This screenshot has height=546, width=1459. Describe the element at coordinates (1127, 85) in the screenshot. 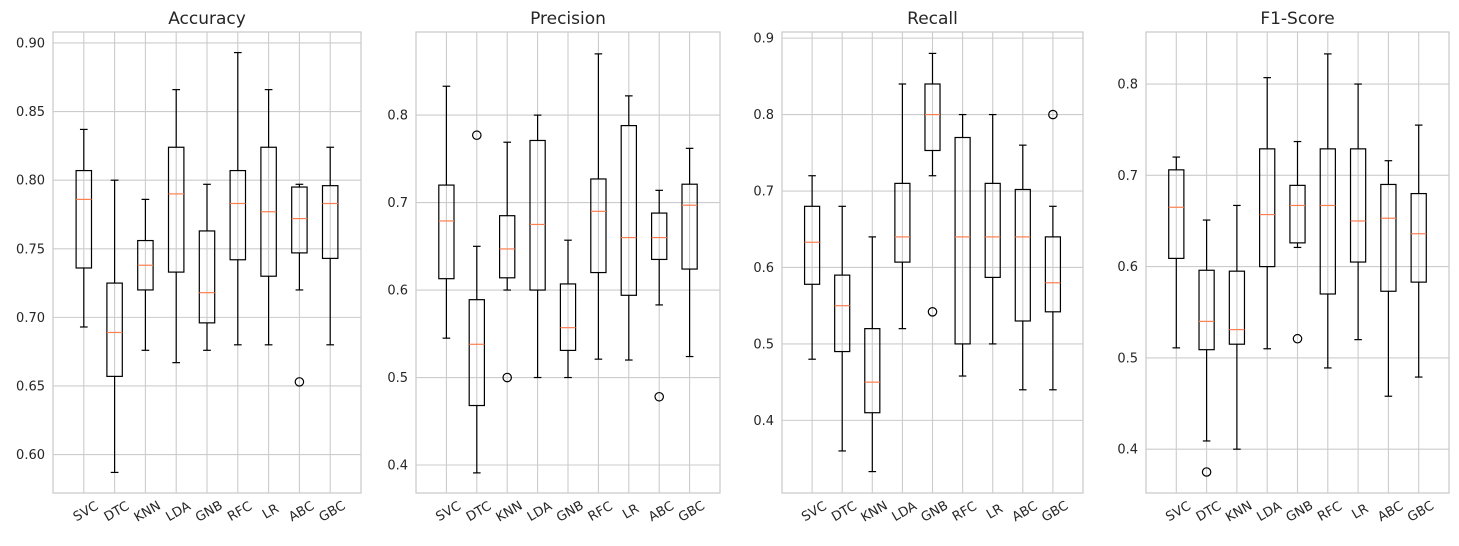

I see `y-tick-label: 0.8` at that location.